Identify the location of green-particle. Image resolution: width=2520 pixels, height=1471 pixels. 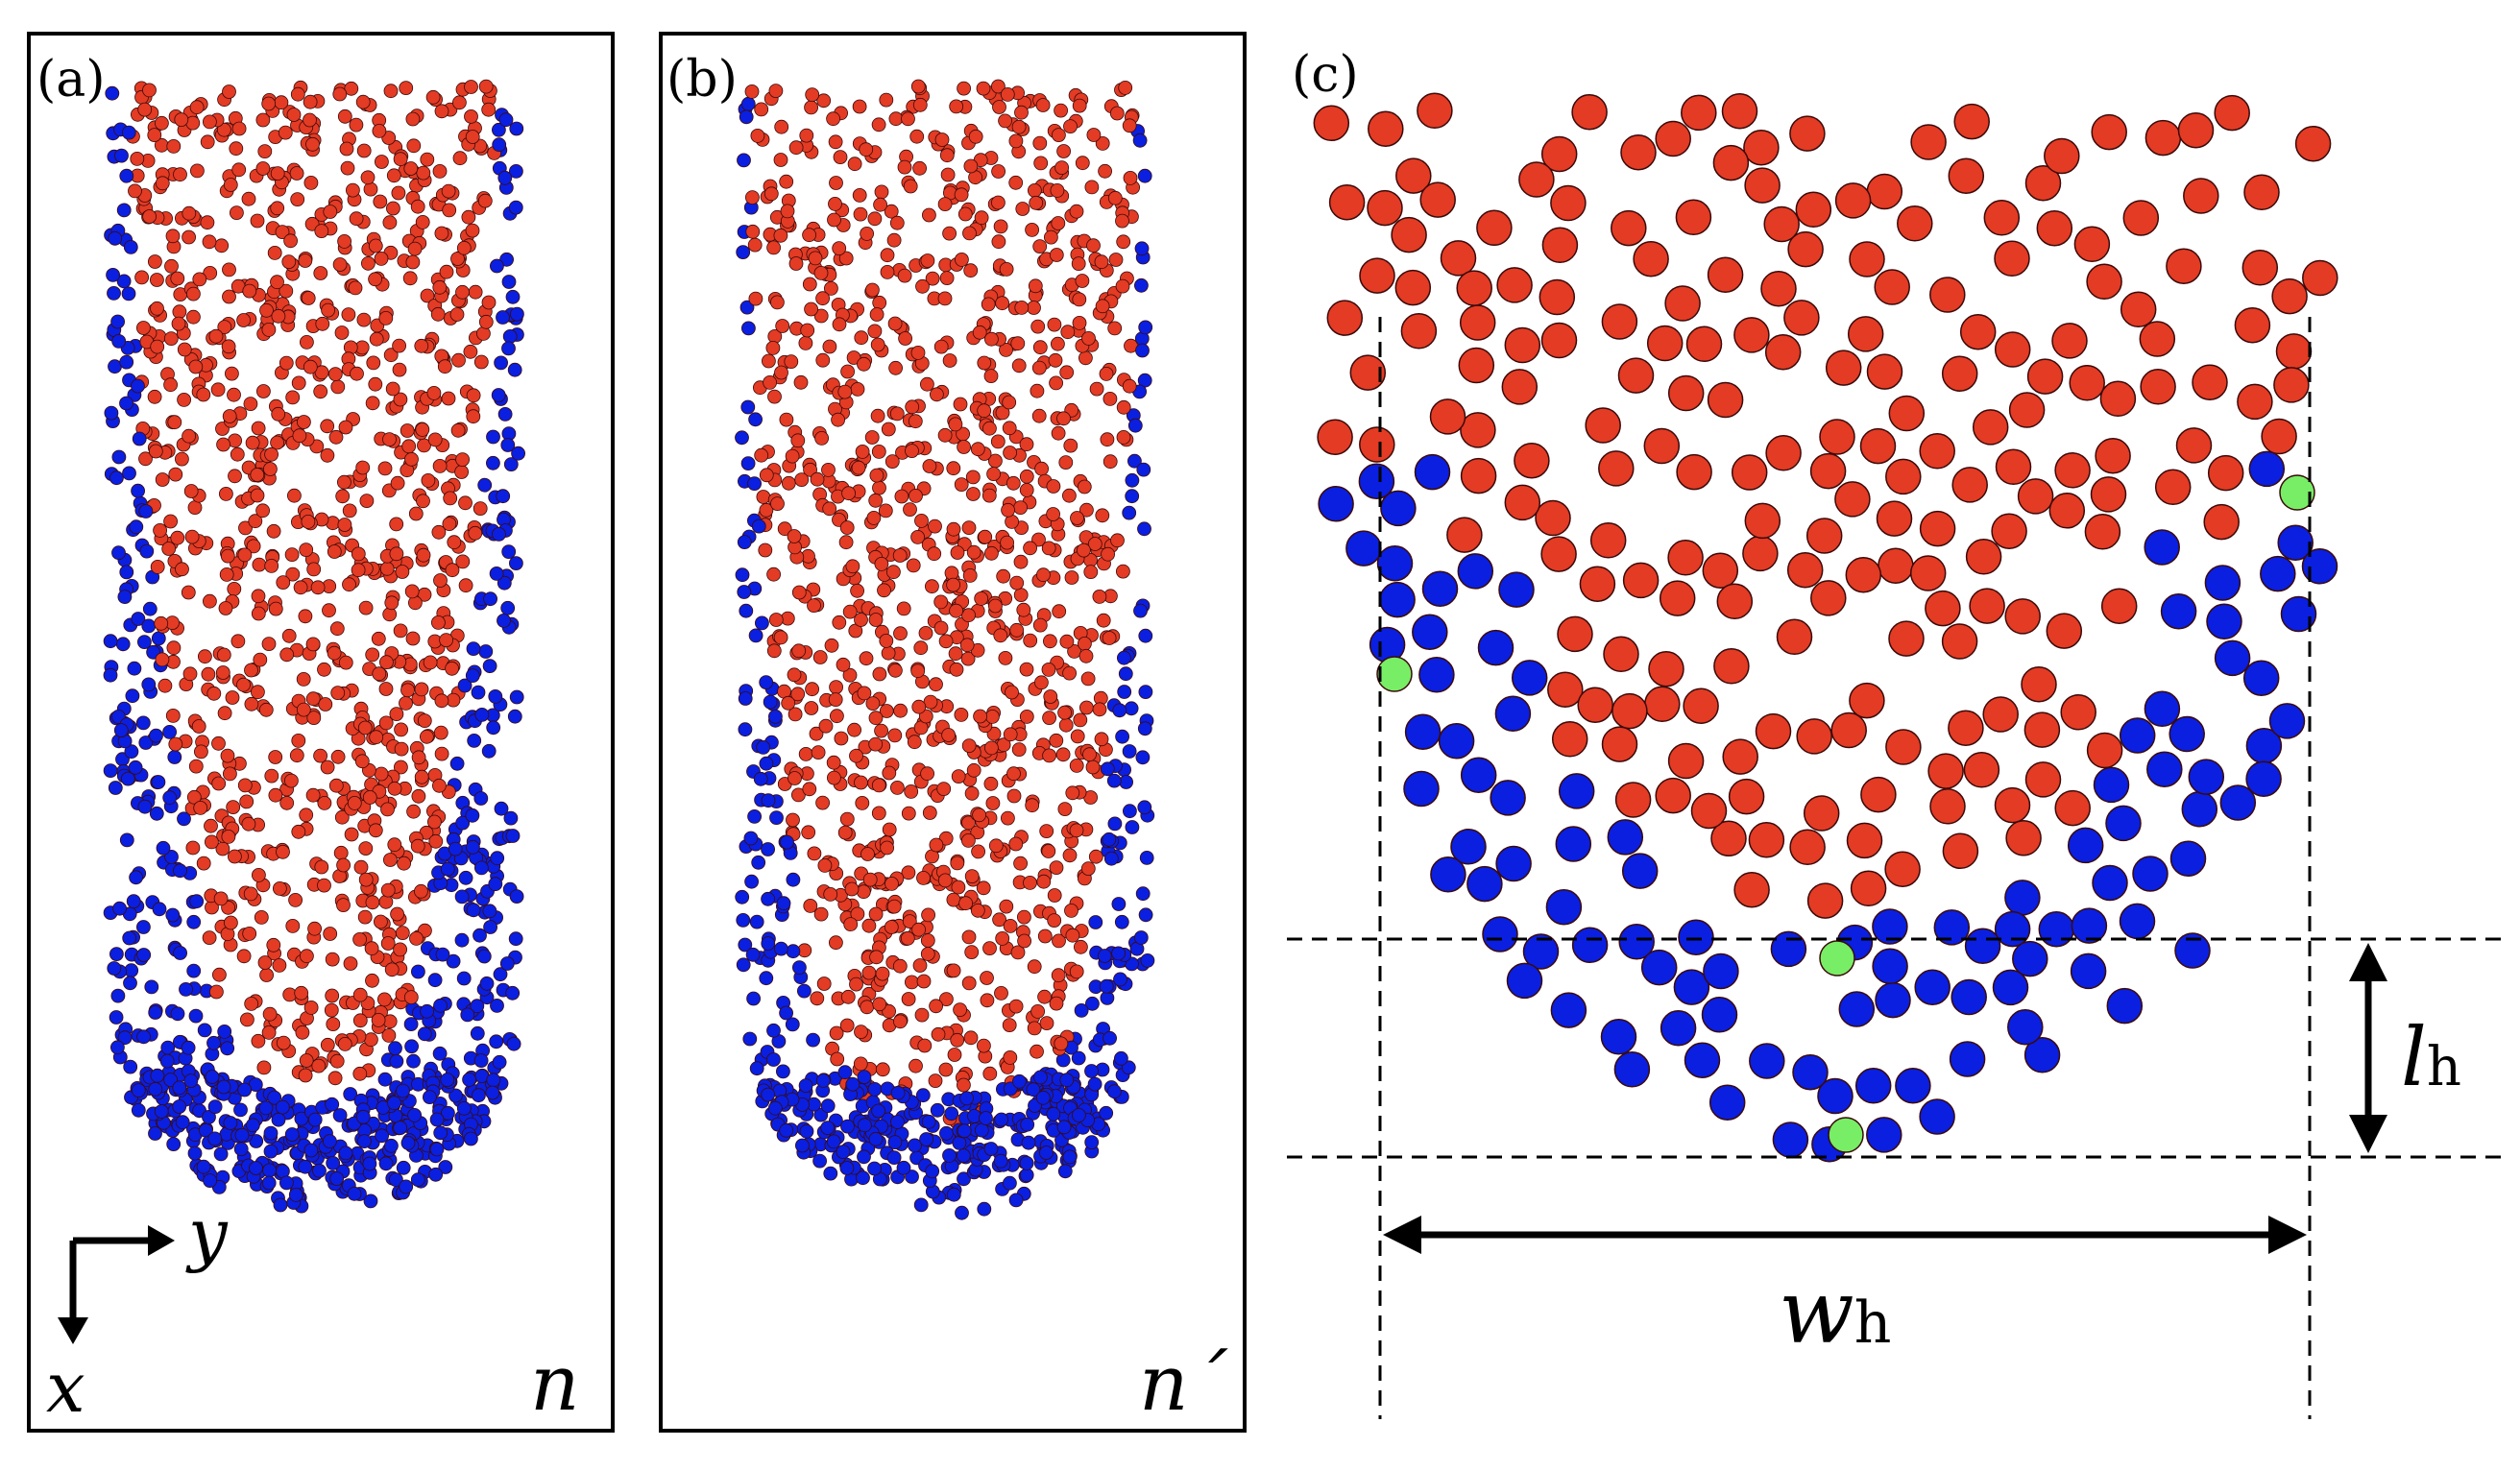
(1394, 674).